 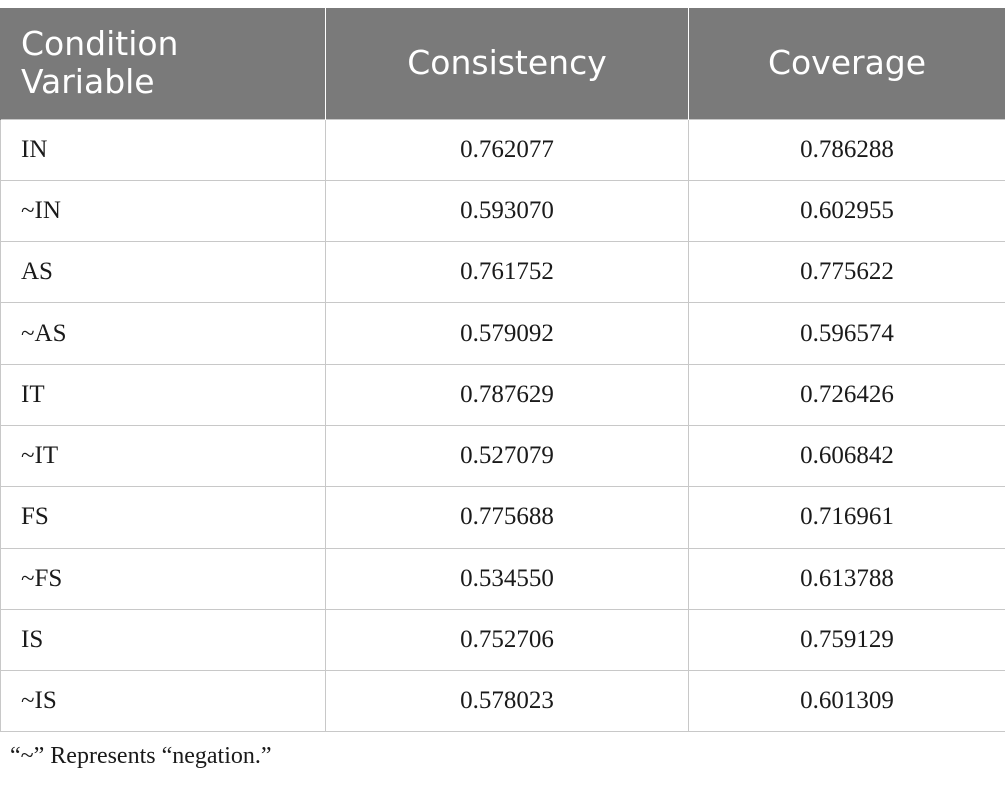 I want to click on cell-condition-variable: ~AS, so click(x=163, y=333).